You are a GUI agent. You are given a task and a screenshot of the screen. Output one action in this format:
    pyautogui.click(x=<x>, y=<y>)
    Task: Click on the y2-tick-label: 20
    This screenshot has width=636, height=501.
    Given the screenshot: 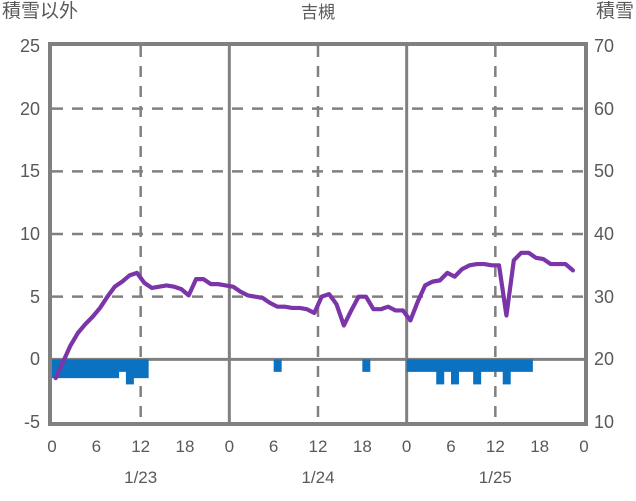 What is the action you would take?
    pyautogui.click(x=604, y=359)
    